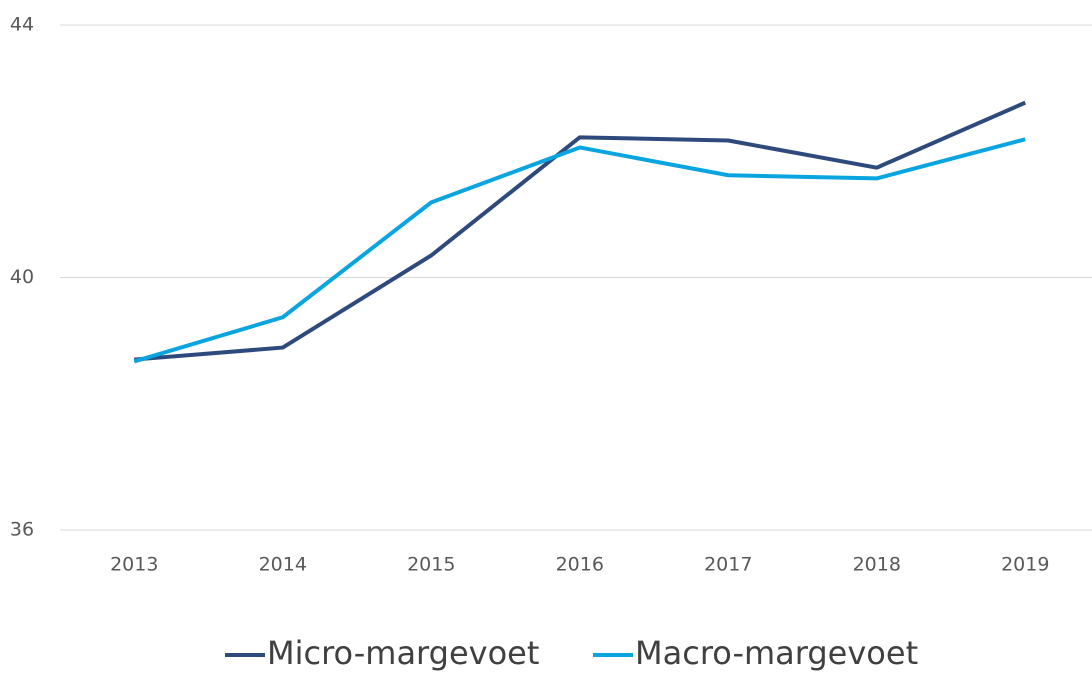  What do you see at coordinates (134, 565) in the screenshot?
I see `x-tick-label: 2013` at bounding box center [134, 565].